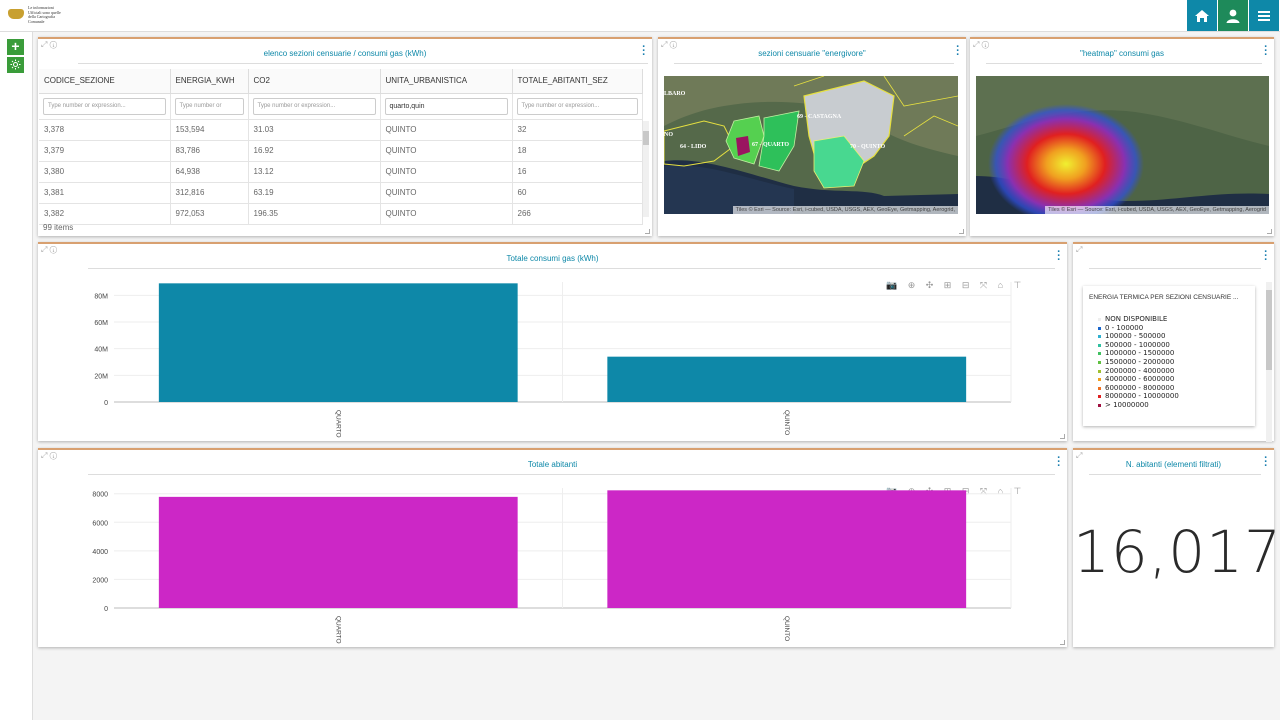  What do you see at coordinates (209, 214) in the screenshot?
I see `table-cell: 972,053` at bounding box center [209, 214].